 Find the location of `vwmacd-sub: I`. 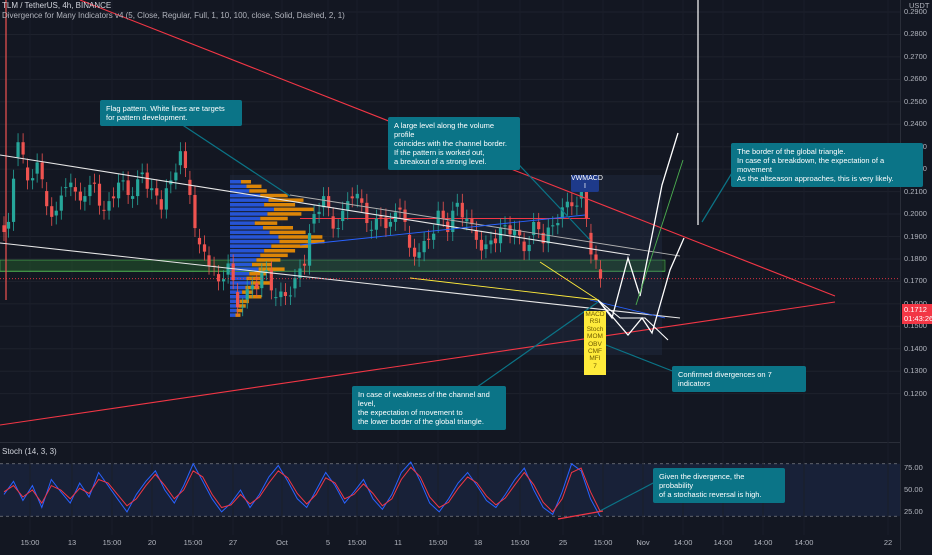

vwmacd-sub: I is located at coordinates (585, 186).